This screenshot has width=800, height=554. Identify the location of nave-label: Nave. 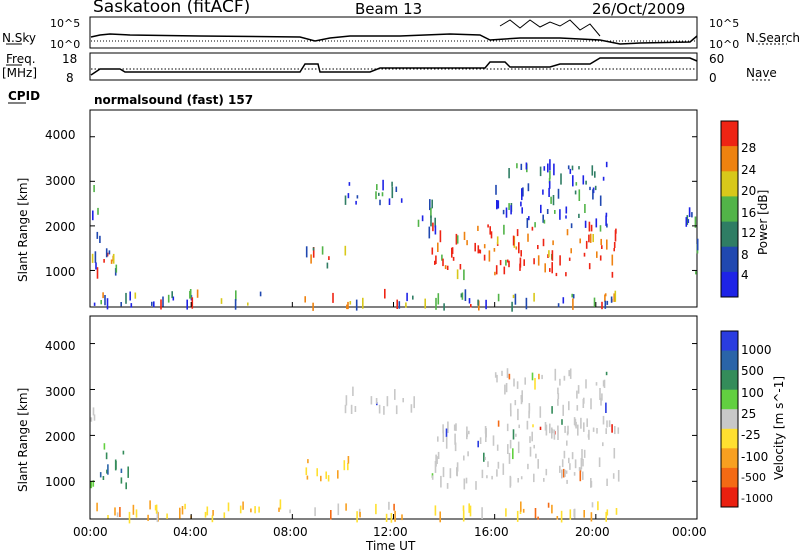
(761, 73).